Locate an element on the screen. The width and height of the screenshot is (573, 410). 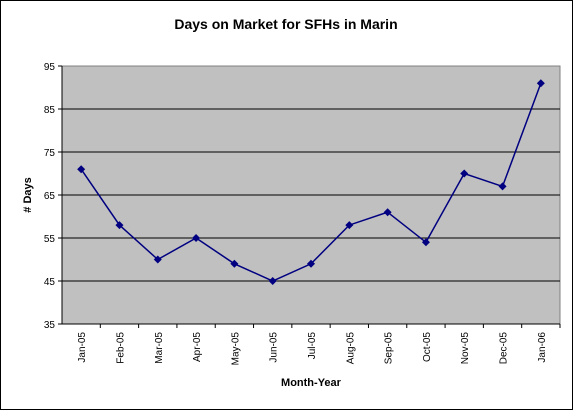
y-axis-title: # Days is located at coordinates (28, 194).